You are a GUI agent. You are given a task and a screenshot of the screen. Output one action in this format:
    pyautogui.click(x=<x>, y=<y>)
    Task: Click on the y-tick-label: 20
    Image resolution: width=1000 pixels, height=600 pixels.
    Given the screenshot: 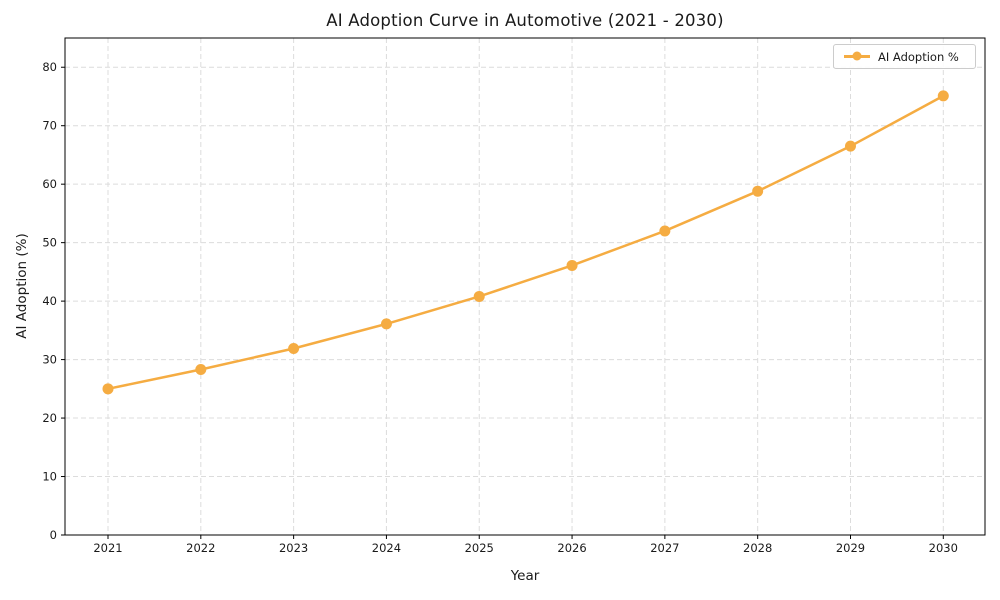 What is the action you would take?
    pyautogui.click(x=49, y=418)
    